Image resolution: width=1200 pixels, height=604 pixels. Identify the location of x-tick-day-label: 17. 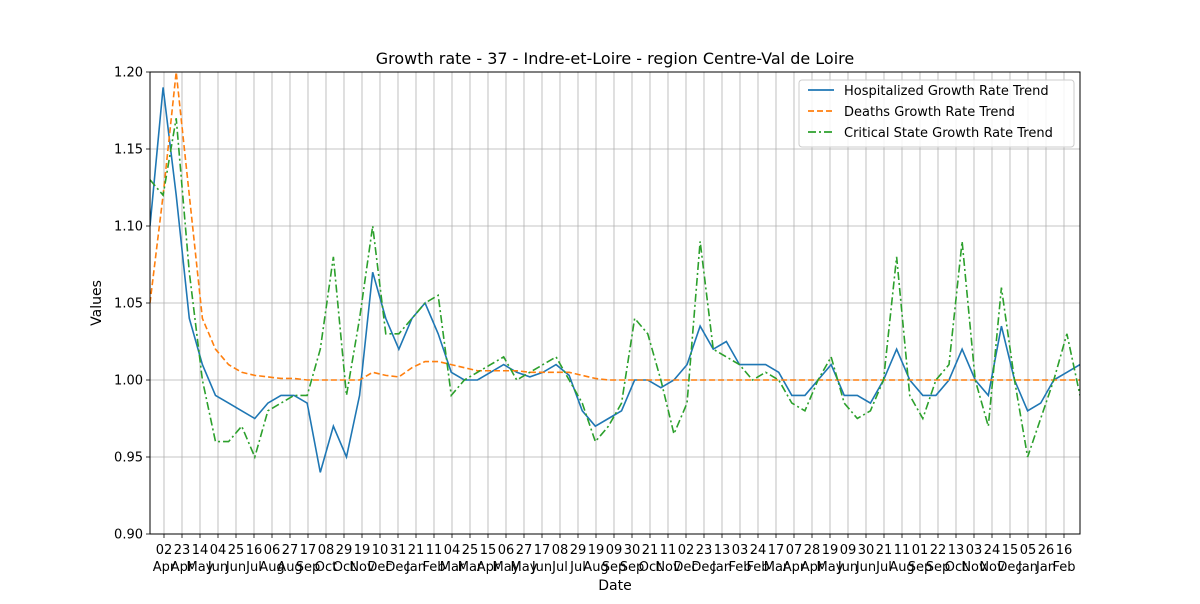
(776, 550).